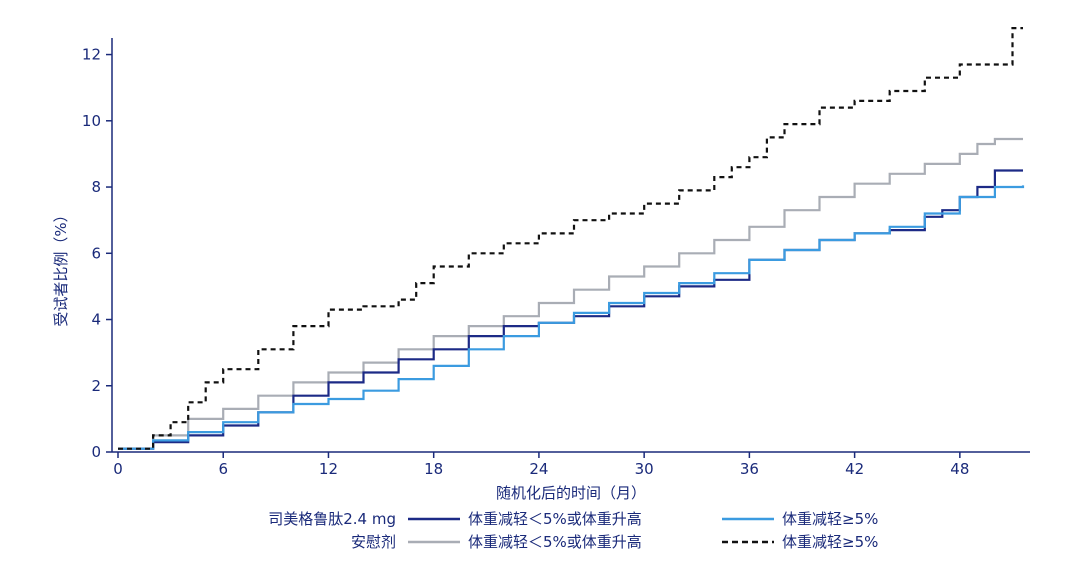 This screenshot has width=1080, height=565. What do you see at coordinates (959, 469) in the screenshot?
I see `x-tick-label: 48` at bounding box center [959, 469].